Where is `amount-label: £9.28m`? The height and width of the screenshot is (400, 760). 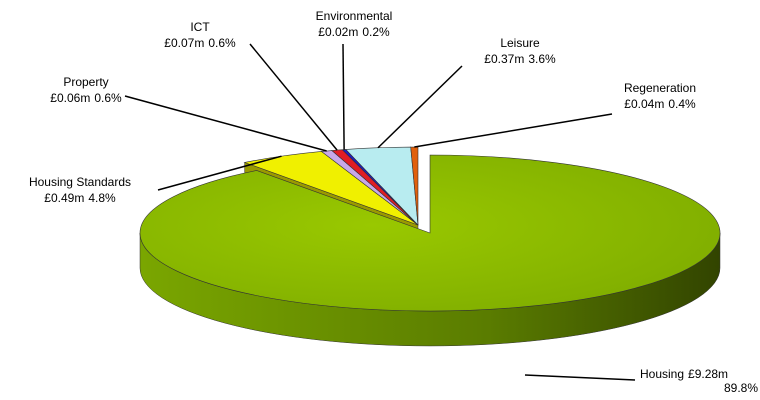
amount-label: £9.28m is located at coordinates (708, 374).